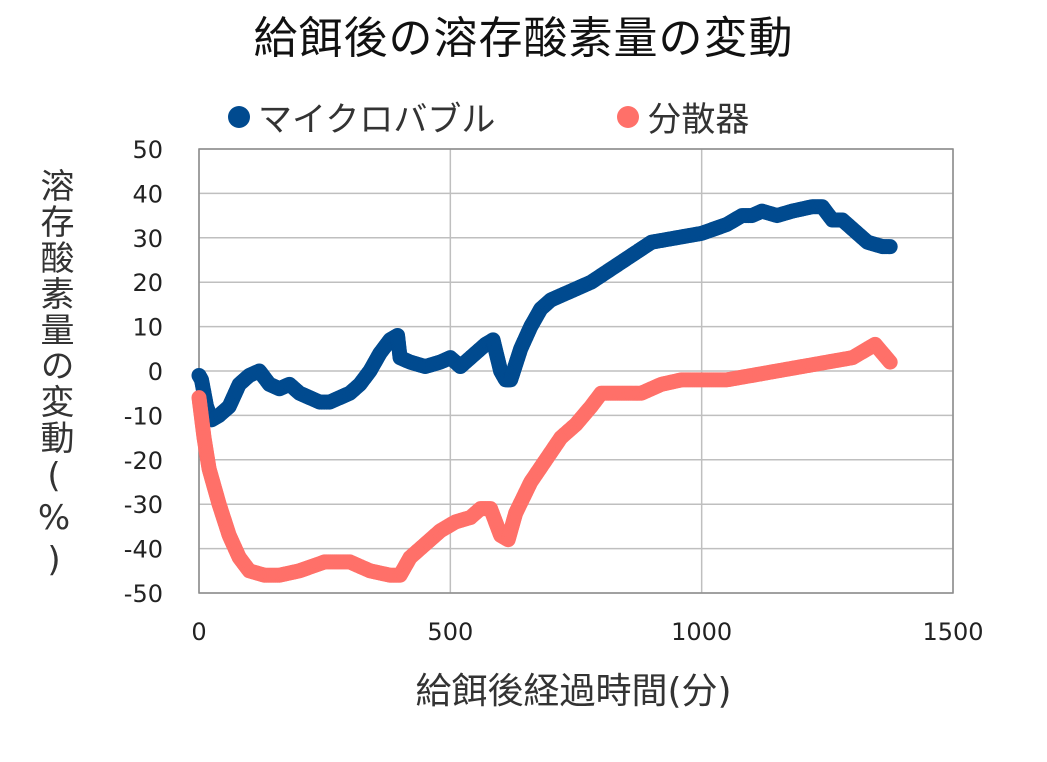 The width and height of the screenshot is (1047, 762). Describe the element at coordinates (143, 505) in the screenshot. I see `y-tick-label: -30` at that location.